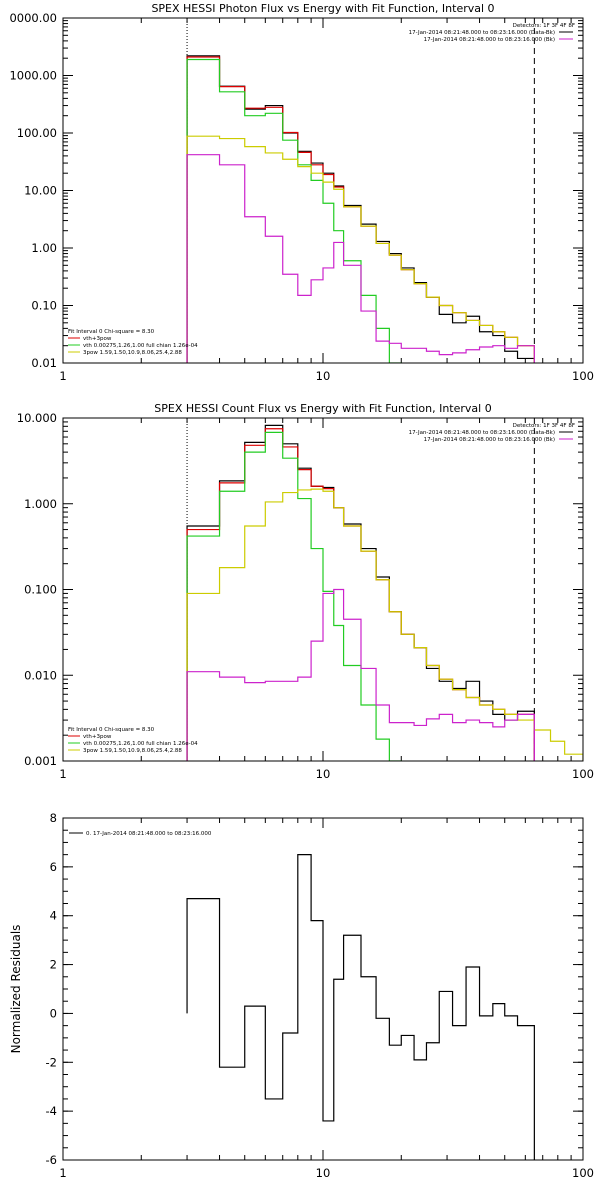 Image resolution: width=600 pixels, height=1200 pixels. What do you see at coordinates (33, 76) in the screenshot?
I see `y-tick-label: 1000.00` at bounding box center [33, 76].